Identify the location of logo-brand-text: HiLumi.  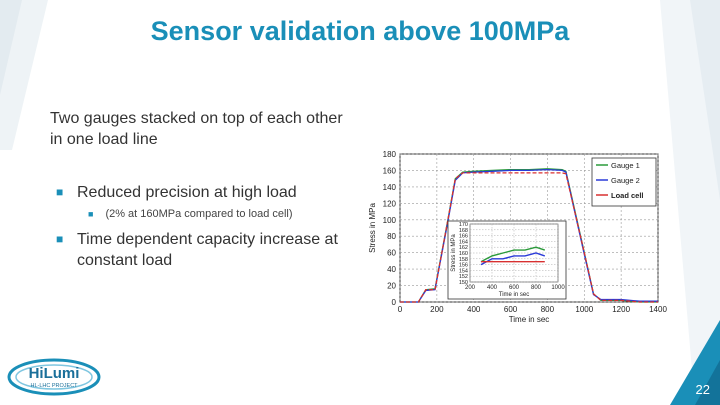
(54, 373).